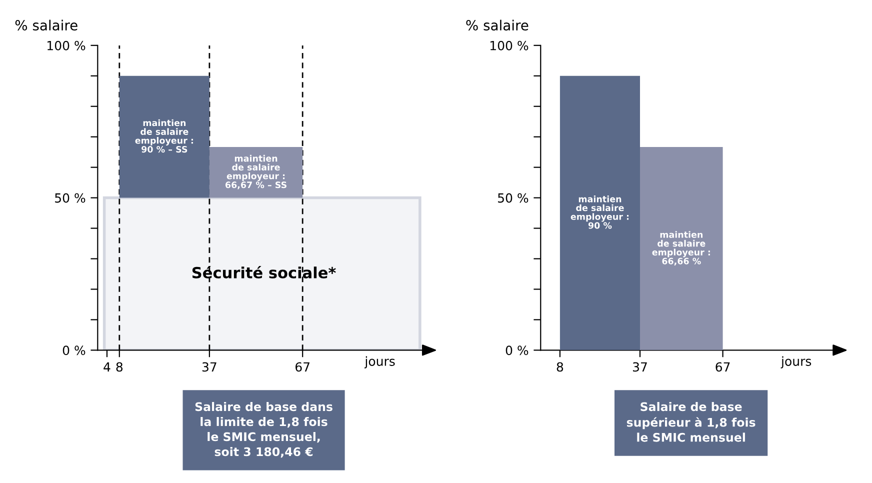 The height and width of the screenshot is (483, 872). I want to click on text: Salaire de base dans la limite de 1,8 fois le SMIC mensuel, soit 3 180,46 €, so click(263, 430).